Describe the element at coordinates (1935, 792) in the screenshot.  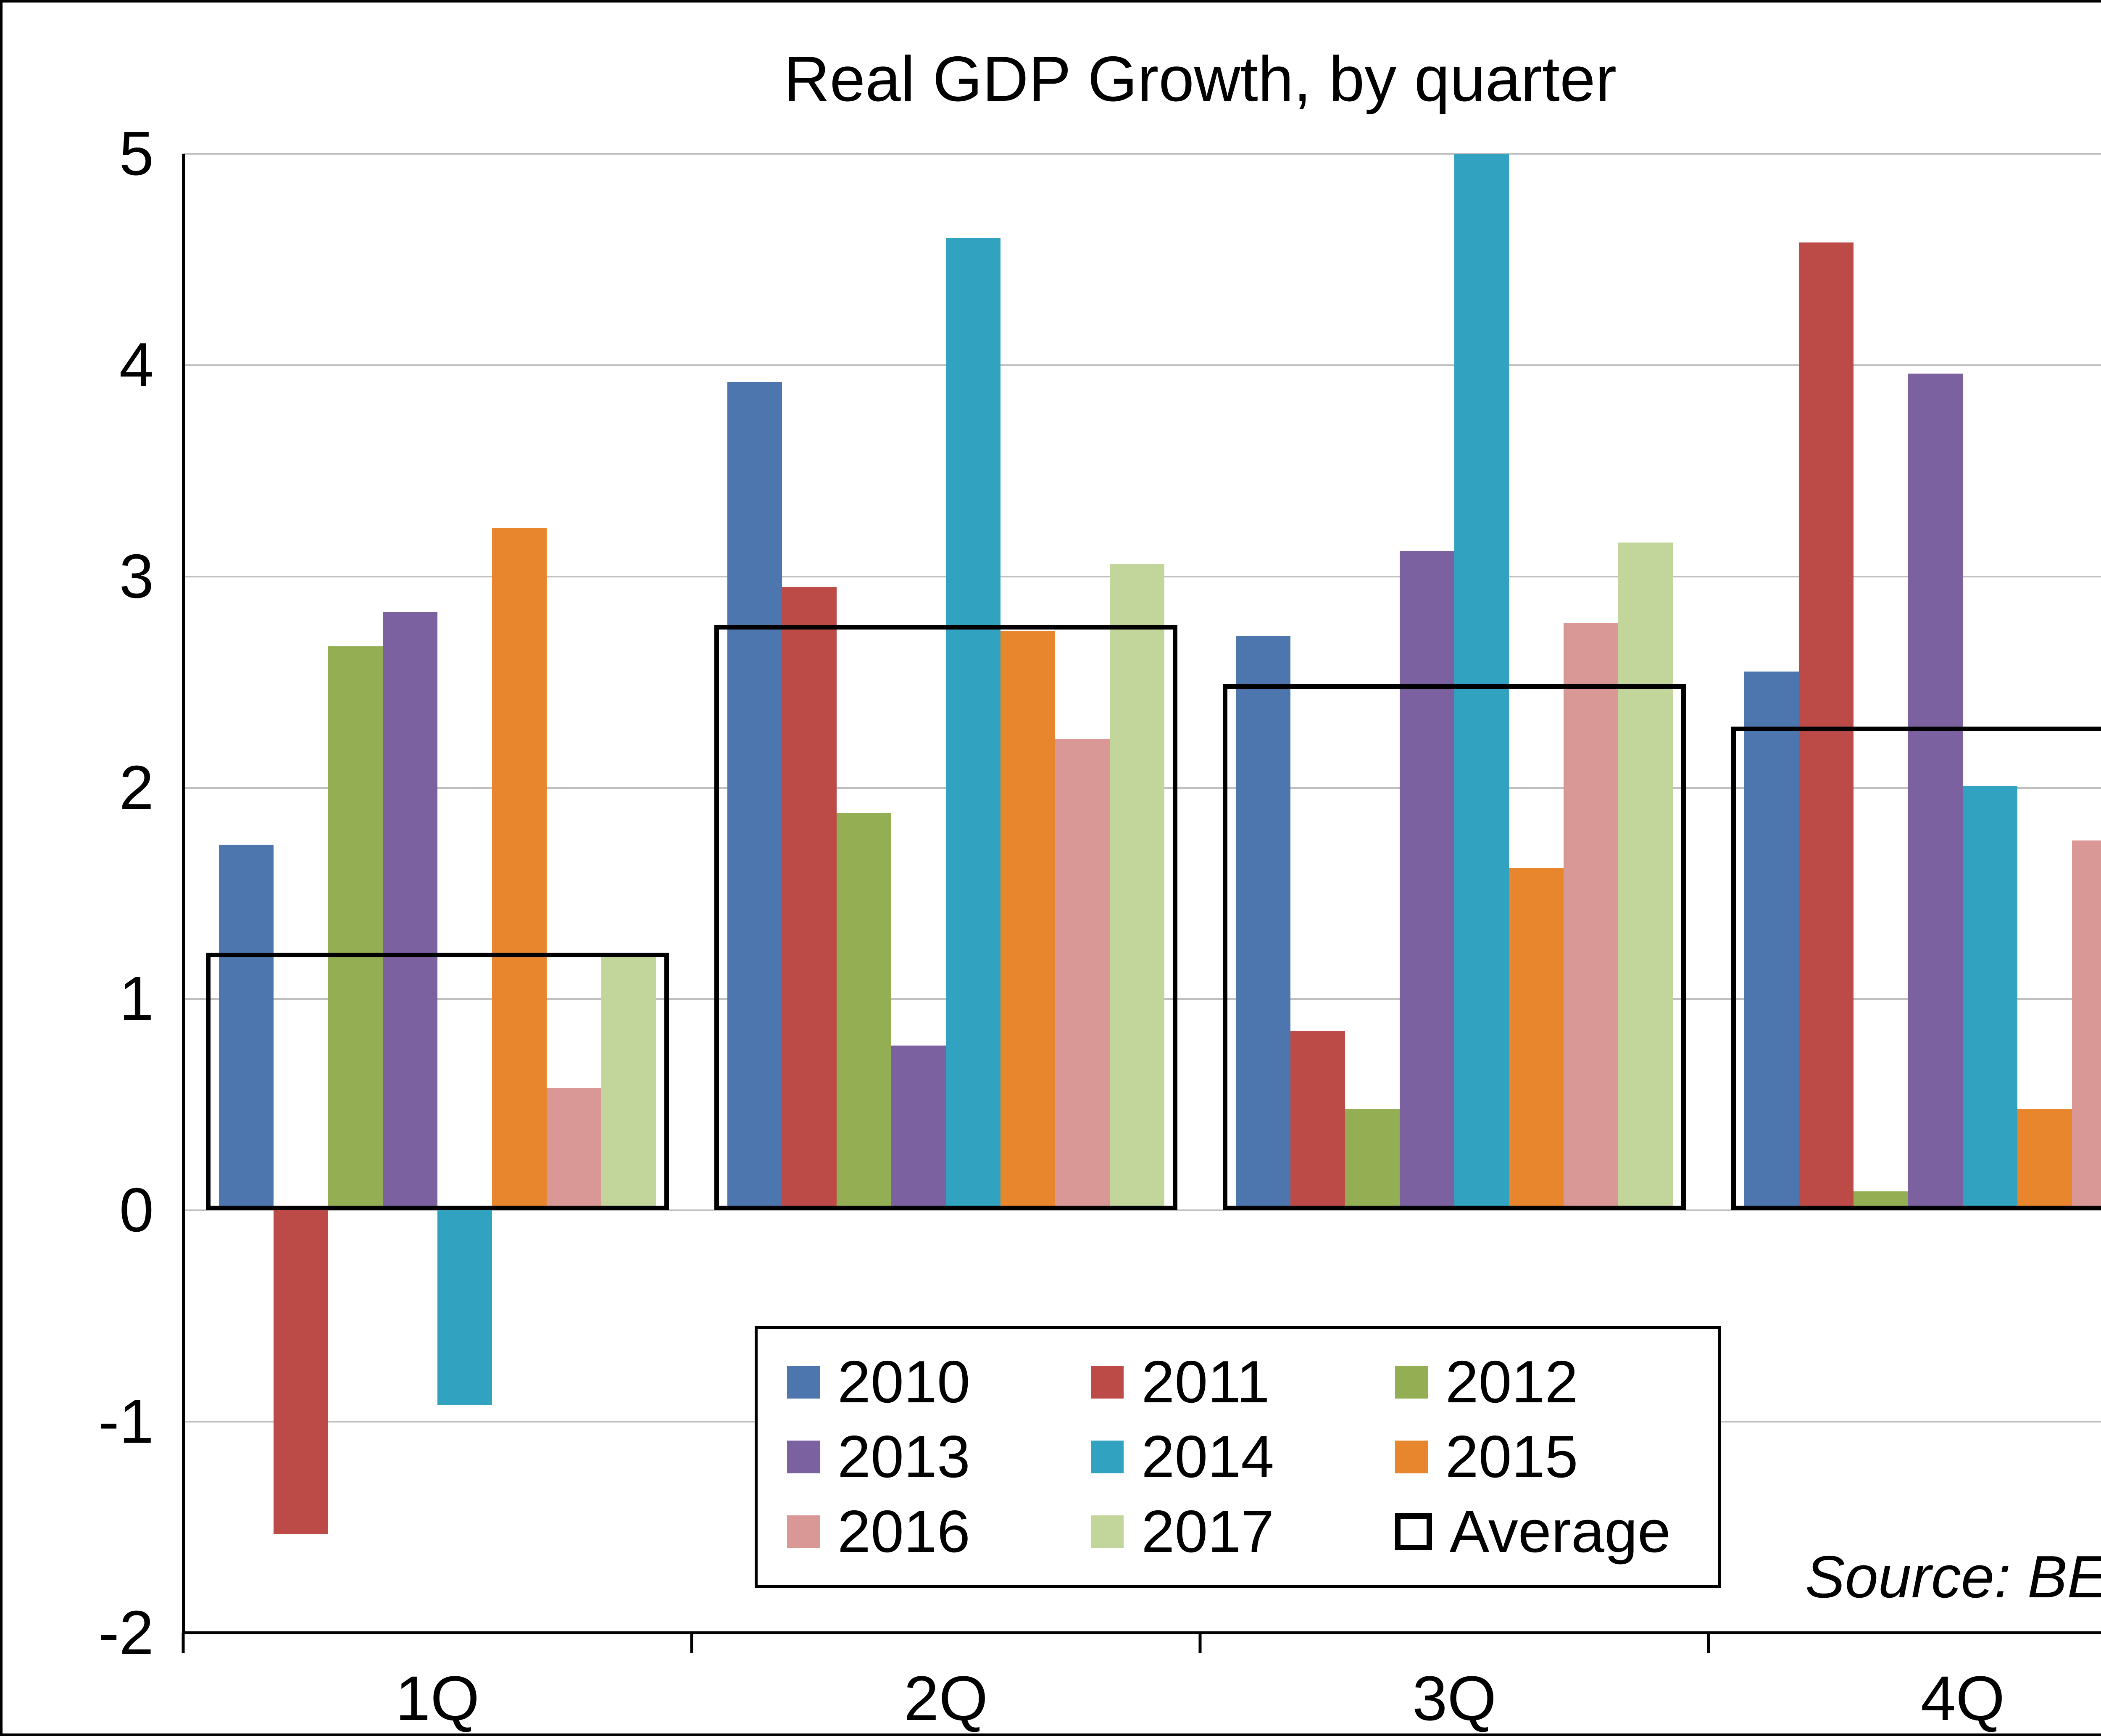
I see `bar-2013-4Q` at that location.